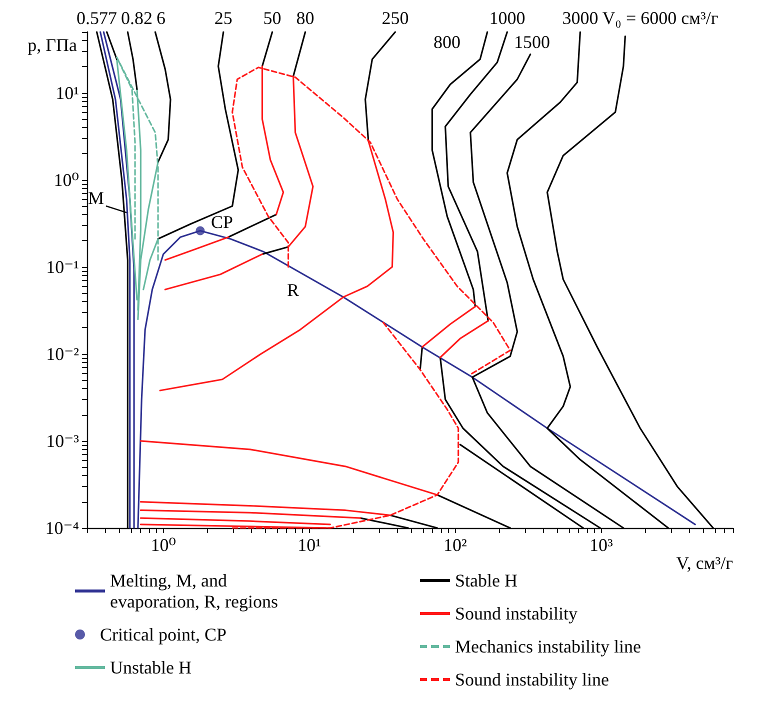 The height and width of the screenshot is (715, 779). I want to click on y-tick-label: 10⁻¹, so click(62, 266).